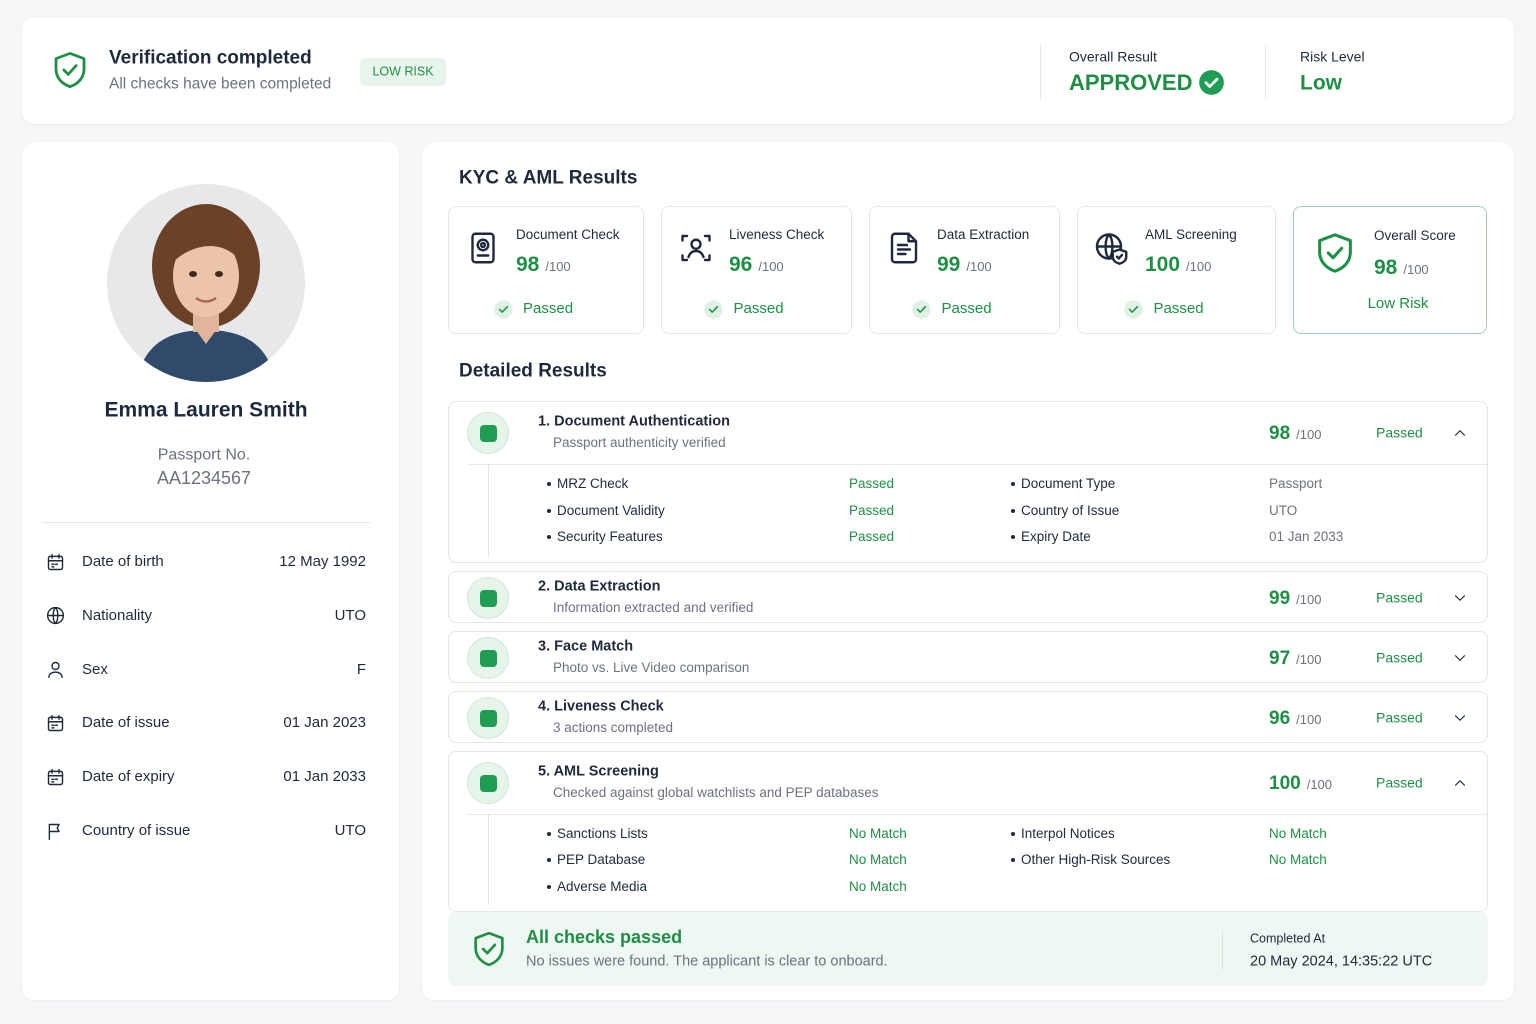 This screenshot has height=1024, width=1536. Describe the element at coordinates (601, 705) in the screenshot. I see `detail-title: 4. Liveness Check` at that location.